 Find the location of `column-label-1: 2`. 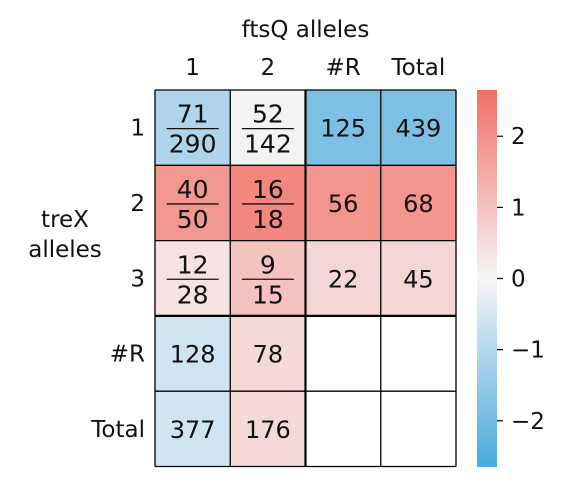

column-label-1: 2 is located at coordinates (268, 68).